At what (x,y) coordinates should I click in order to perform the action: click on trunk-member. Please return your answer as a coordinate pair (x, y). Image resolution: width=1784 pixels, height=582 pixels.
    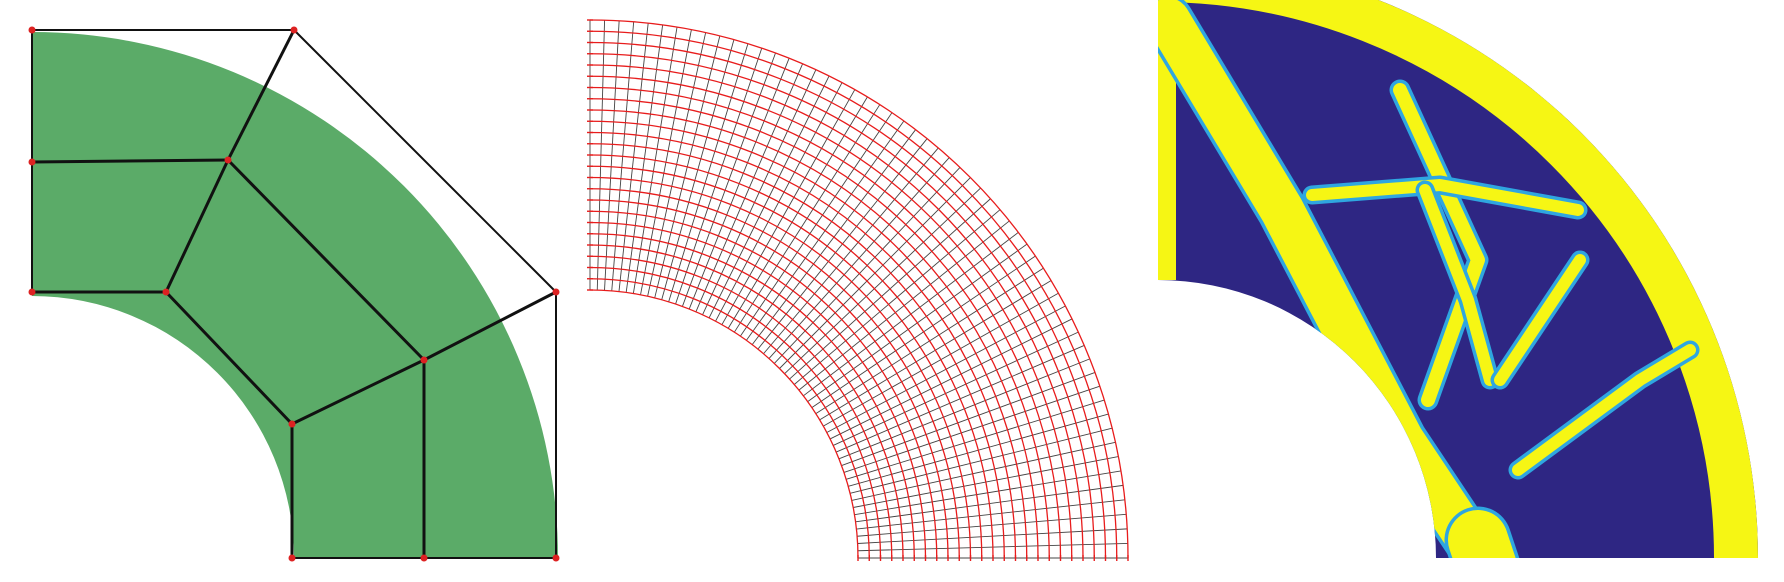
    Looking at the image, I should click on (1485, 534).